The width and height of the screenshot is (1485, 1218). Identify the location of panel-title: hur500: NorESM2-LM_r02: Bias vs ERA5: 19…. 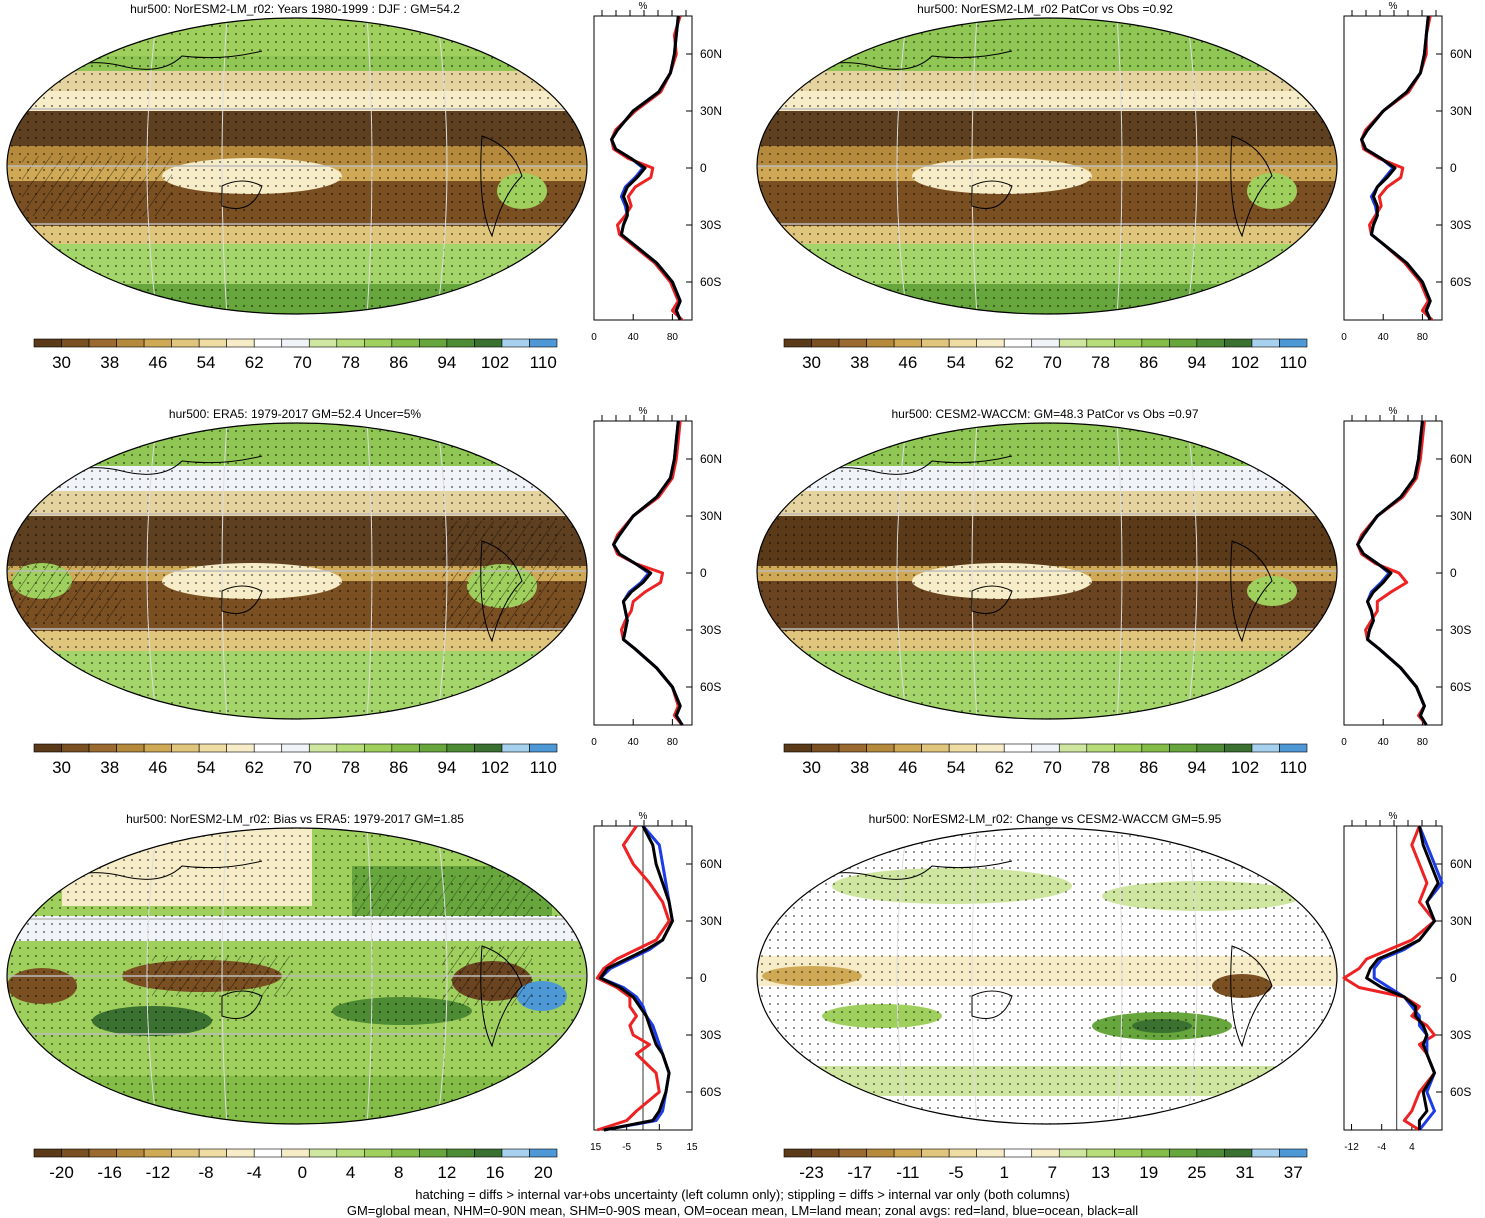
(295, 819).